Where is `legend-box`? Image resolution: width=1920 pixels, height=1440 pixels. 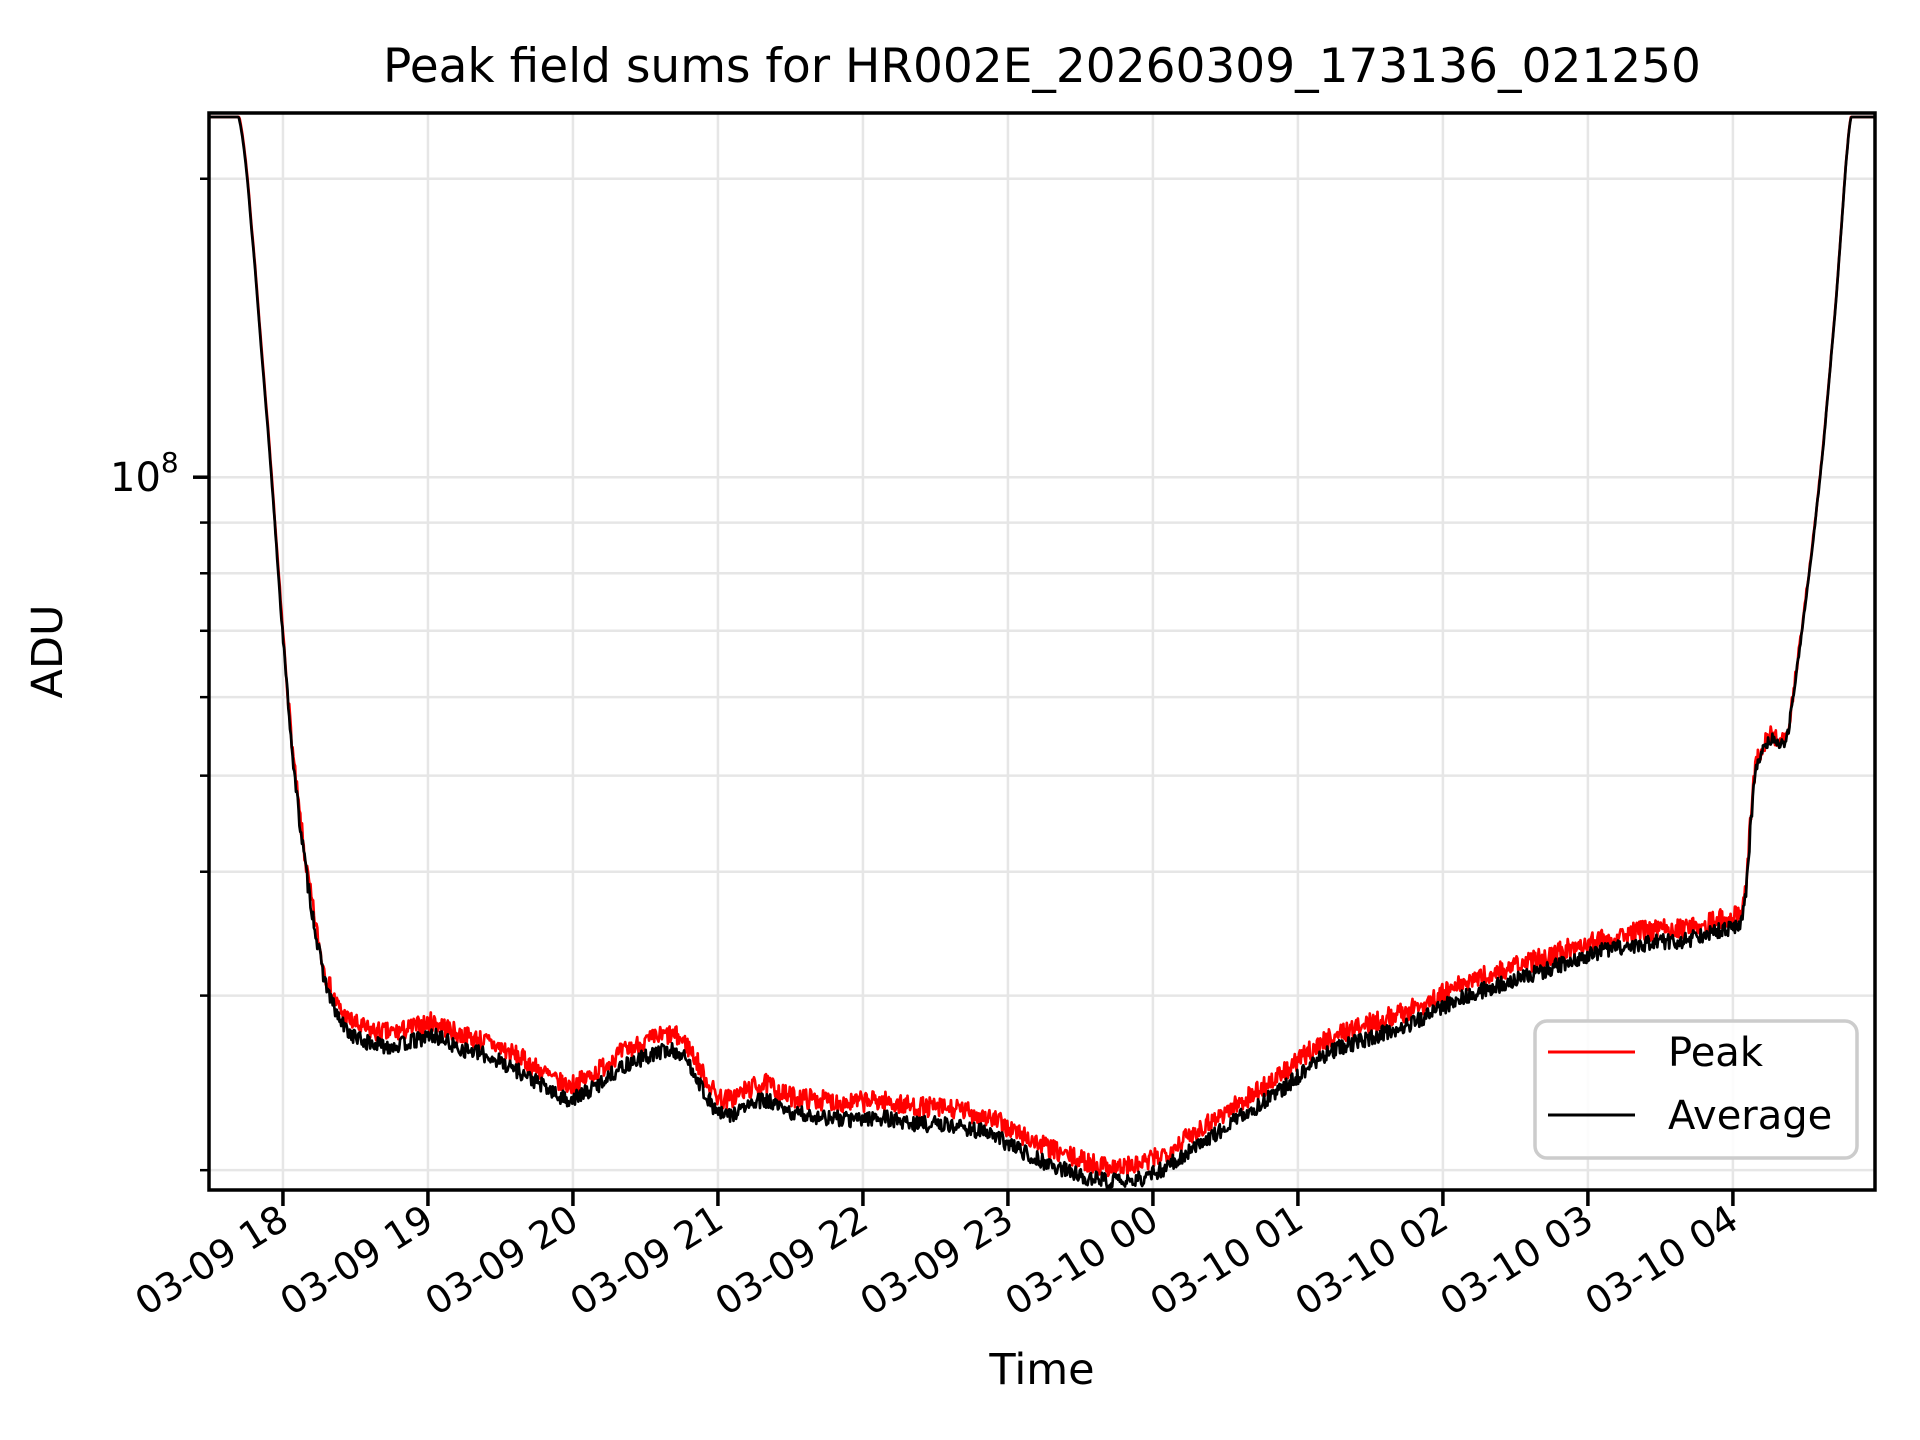
legend-box is located at coordinates (1696, 1089).